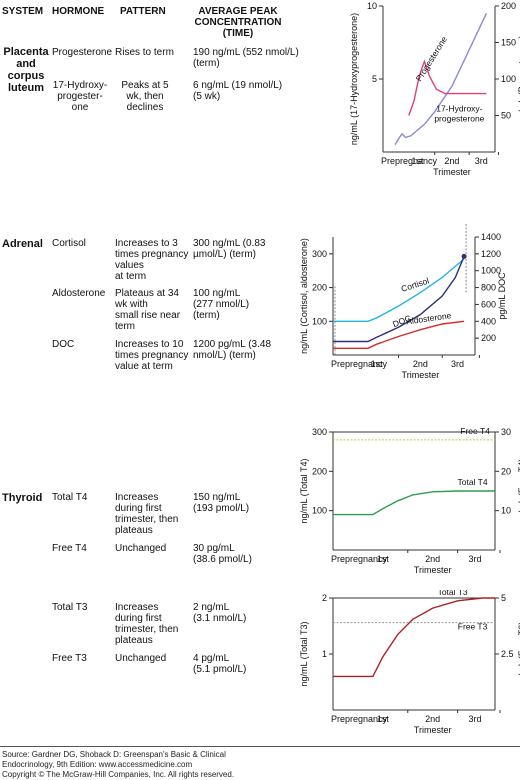 This screenshot has height=780, width=520. What do you see at coordinates (502, 296) in the screenshot?
I see `y-axis-title-right: pg/mL DOC` at bounding box center [502, 296].